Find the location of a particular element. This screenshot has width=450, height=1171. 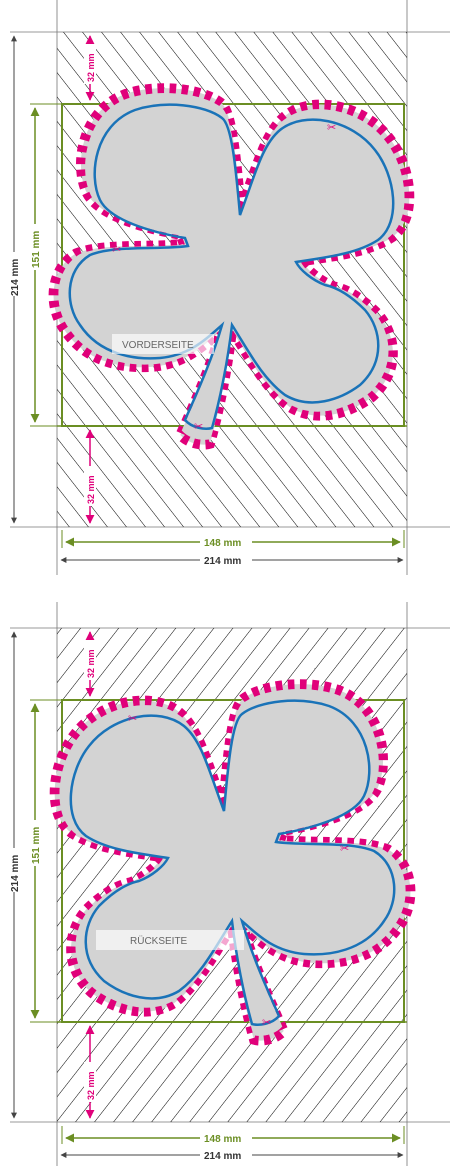

side-label: RÜCKSEITE is located at coordinates (159, 941).